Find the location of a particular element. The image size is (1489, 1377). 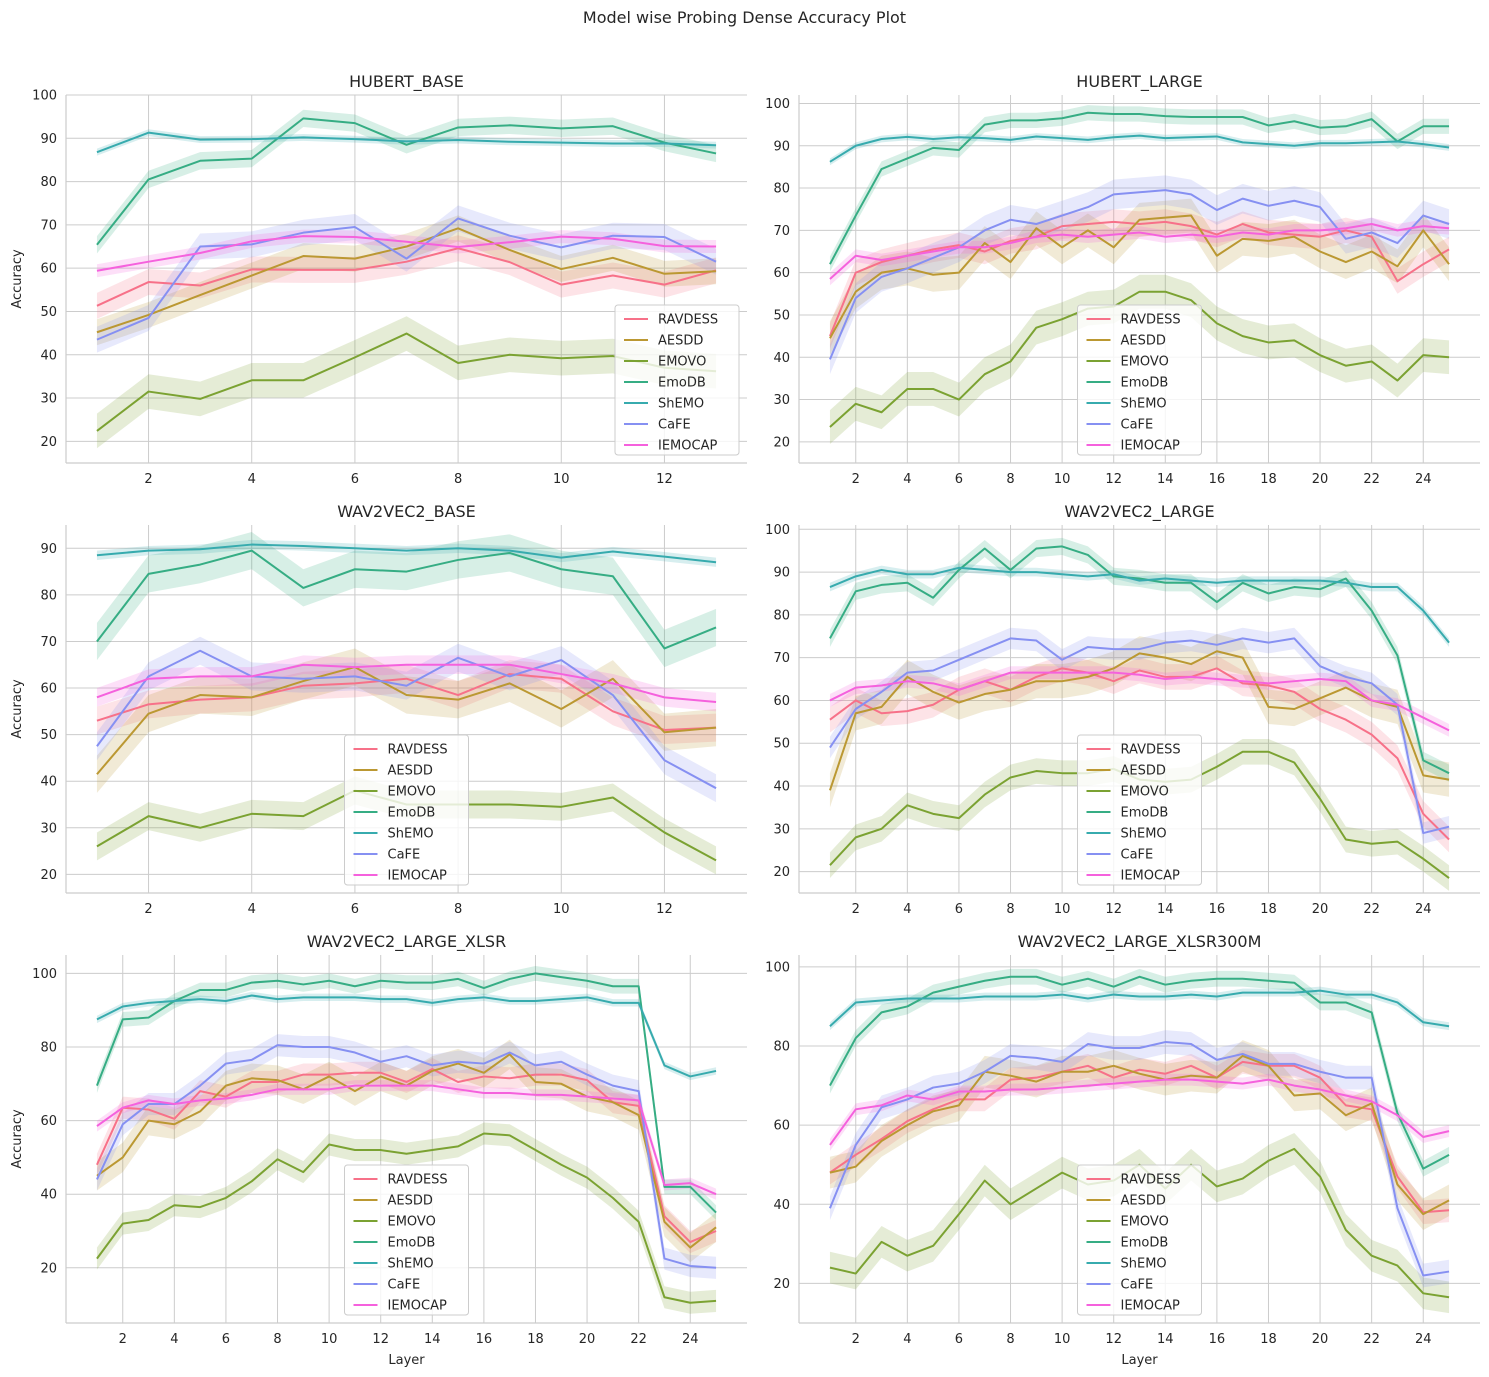

subplot-title: WAV2VEC2_LARGE_XLSR is located at coordinates (406, 942).